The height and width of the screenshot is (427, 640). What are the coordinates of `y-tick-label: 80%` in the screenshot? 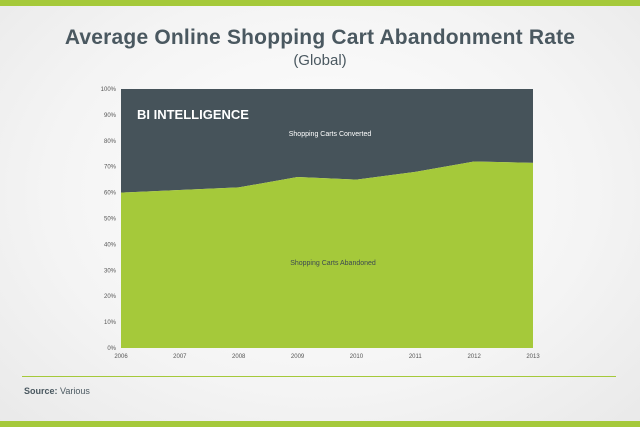 It's located at (110, 142).